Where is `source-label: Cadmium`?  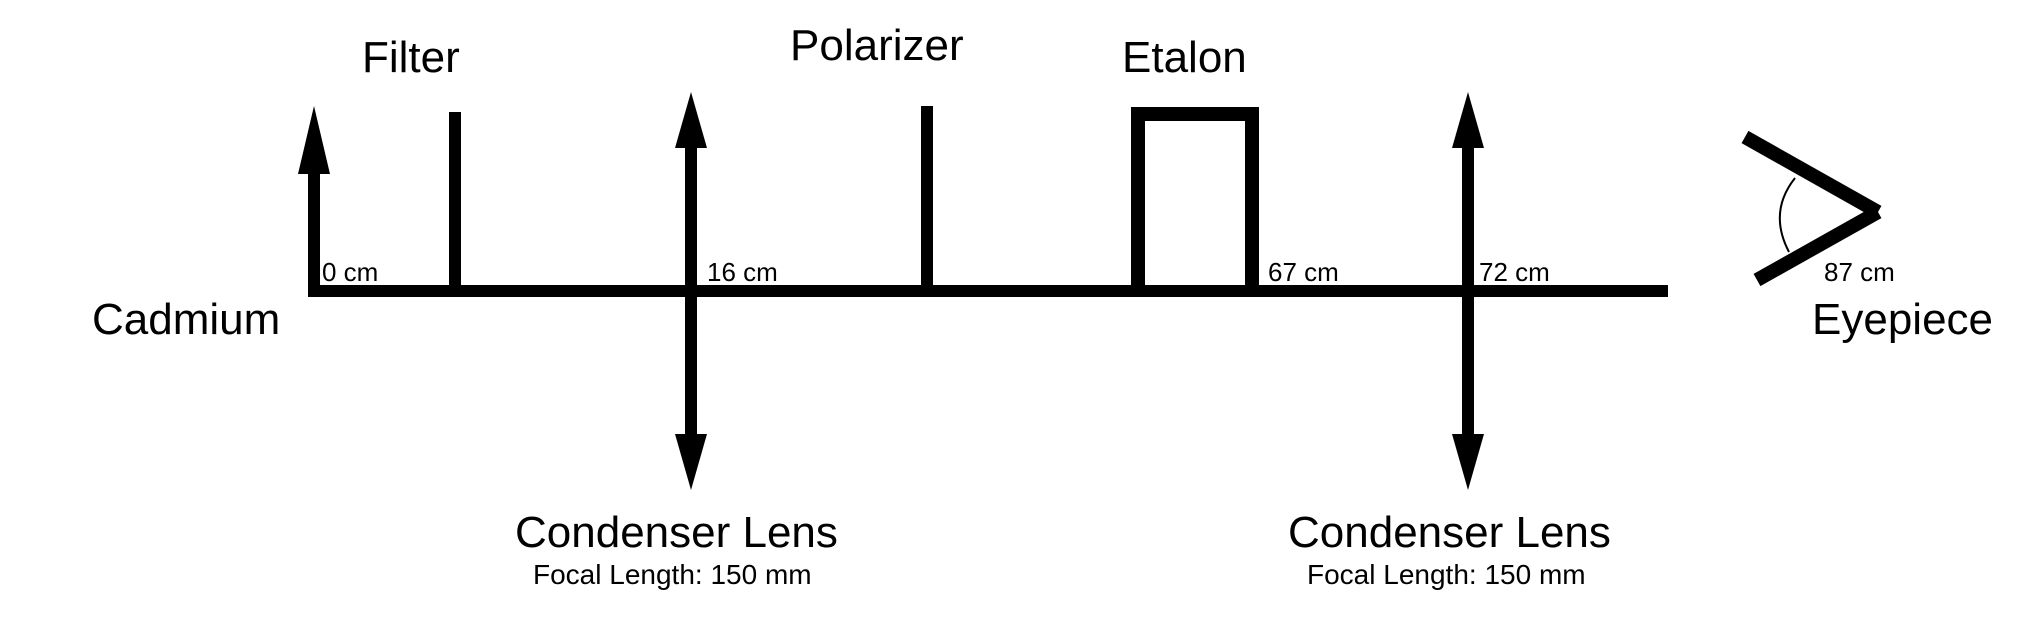 source-label: Cadmium is located at coordinates (186, 319).